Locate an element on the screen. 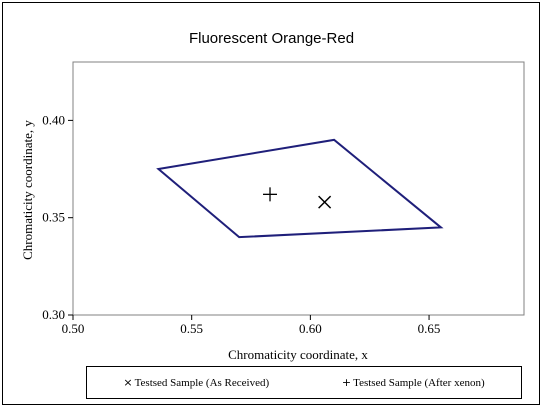  legend-entry-as-received: × Testsed Sample (As Received) is located at coordinates (196, 382).